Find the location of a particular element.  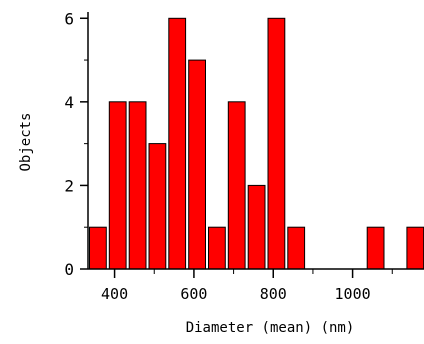

x-tick-label: 400 is located at coordinates (114, 294).